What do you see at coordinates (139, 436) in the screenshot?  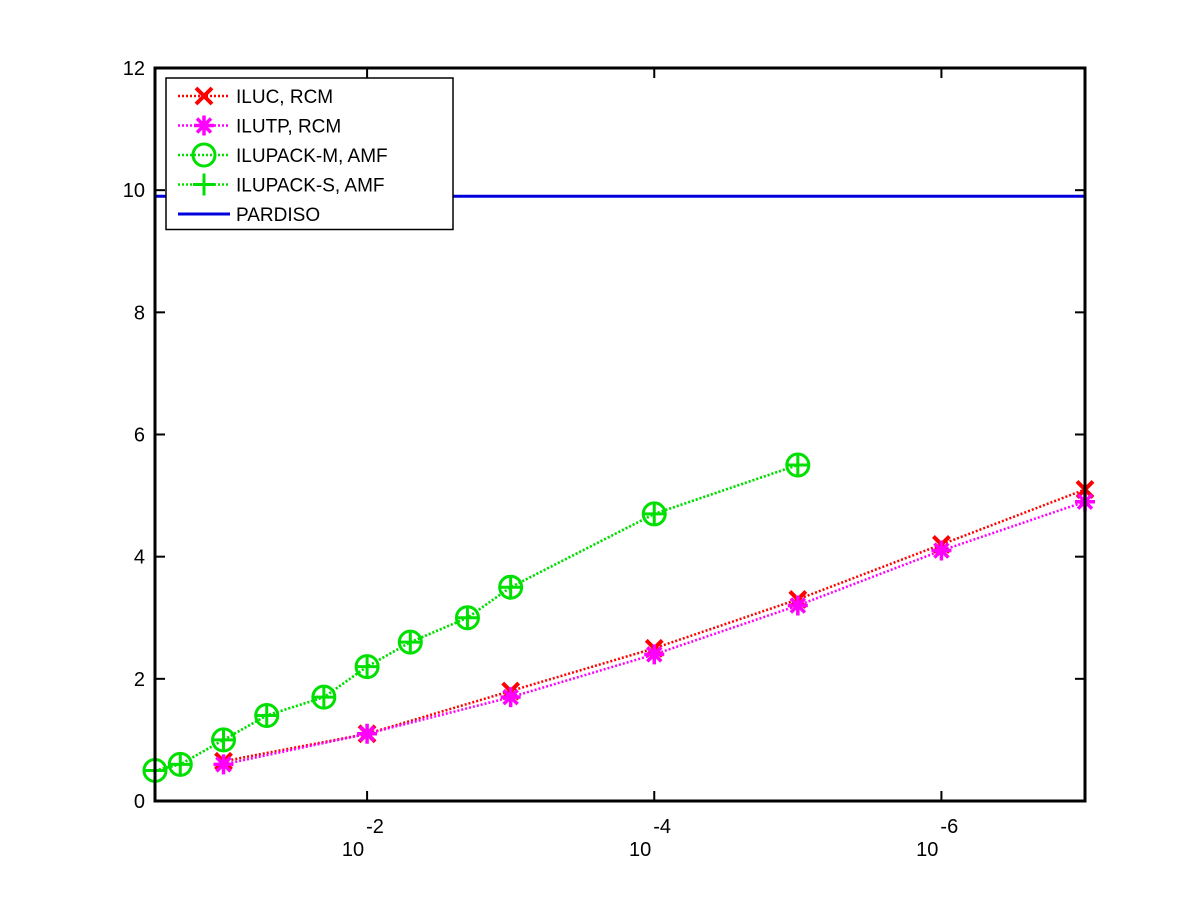 I see `y-tick-label: 6` at bounding box center [139, 436].